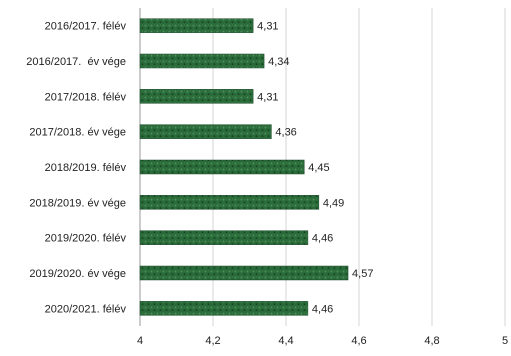 Image resolution: width=511 pixels, height=356 pixels. What do you see at coordinates (86, 97) in the screenshot?
I see `category-label: 2017/2018. félév` at bounding box center [86, 97].